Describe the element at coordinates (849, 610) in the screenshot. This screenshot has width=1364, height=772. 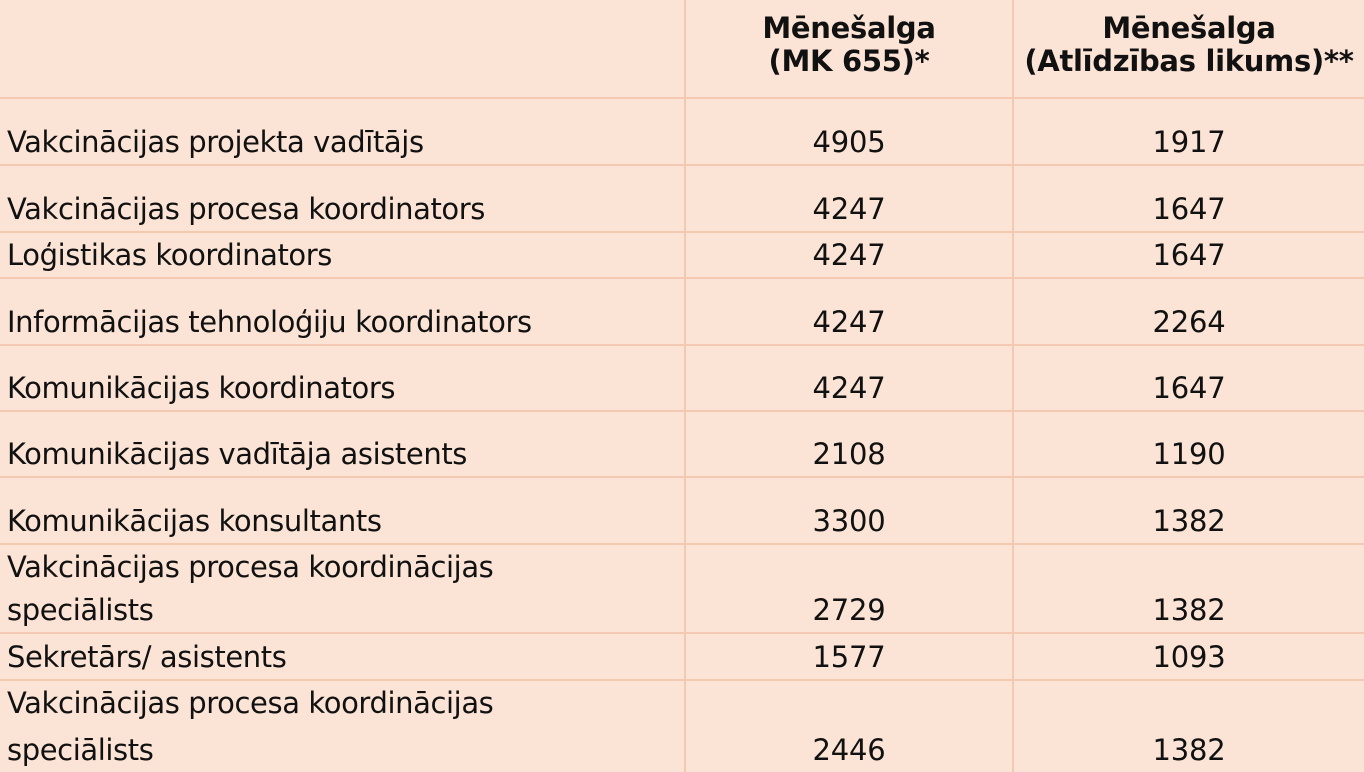
I see `mk655-value: 2729` at that location.